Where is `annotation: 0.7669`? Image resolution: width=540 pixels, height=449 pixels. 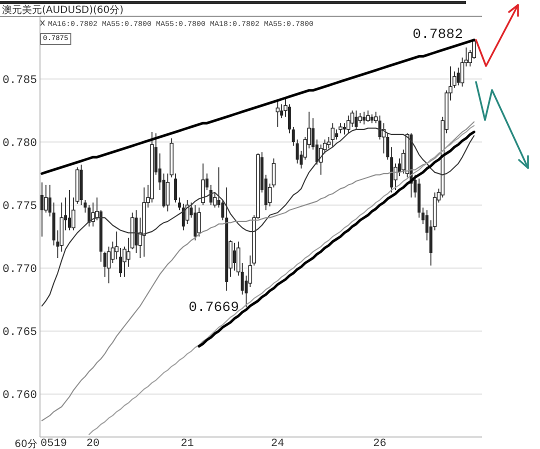
annotation: 0.7669 is located at coordinates (213, 308).